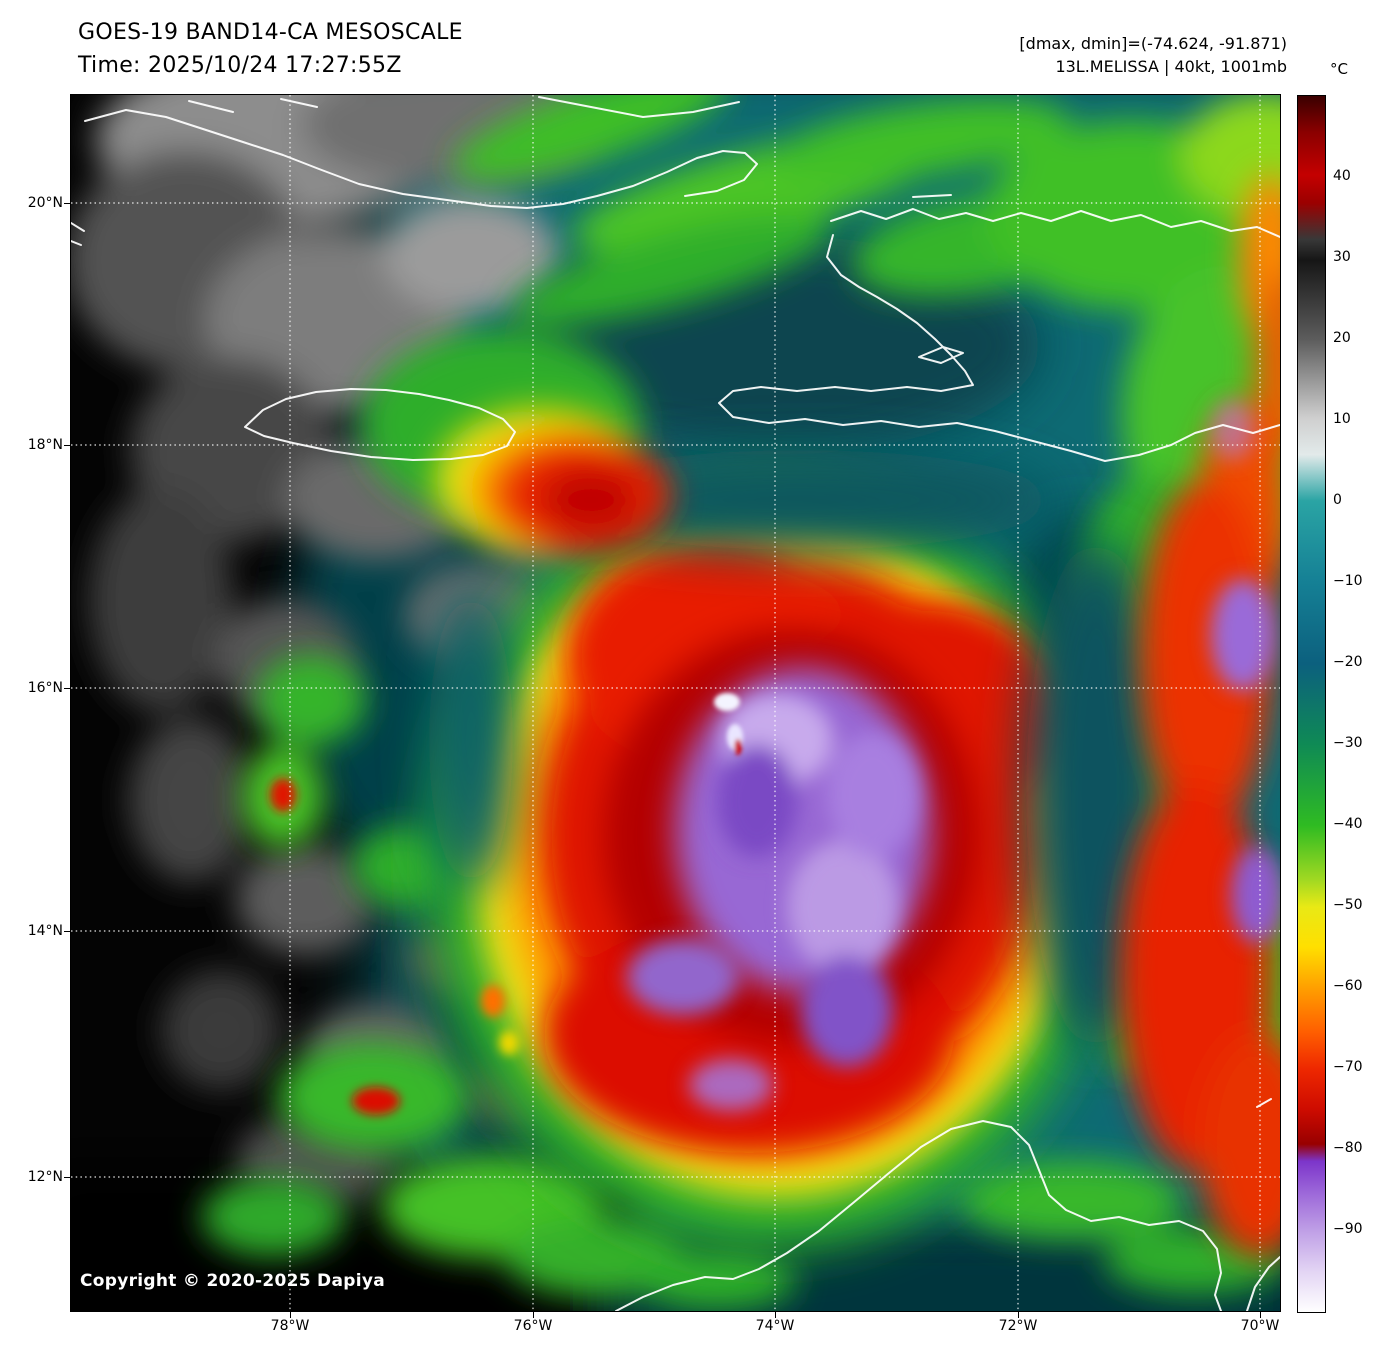  What do you see at coordinates (394, 946) in the screenshot?
I see `small-hot-towers` at bounding box center [394, 946].